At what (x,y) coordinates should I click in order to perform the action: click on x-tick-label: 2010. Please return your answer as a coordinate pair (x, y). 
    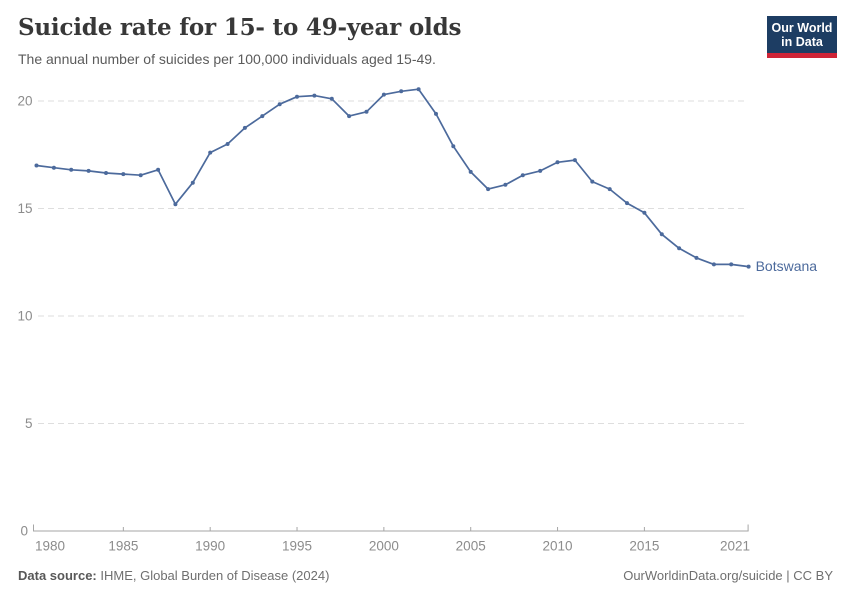
    Looking at the image, I should click on (558, 546).